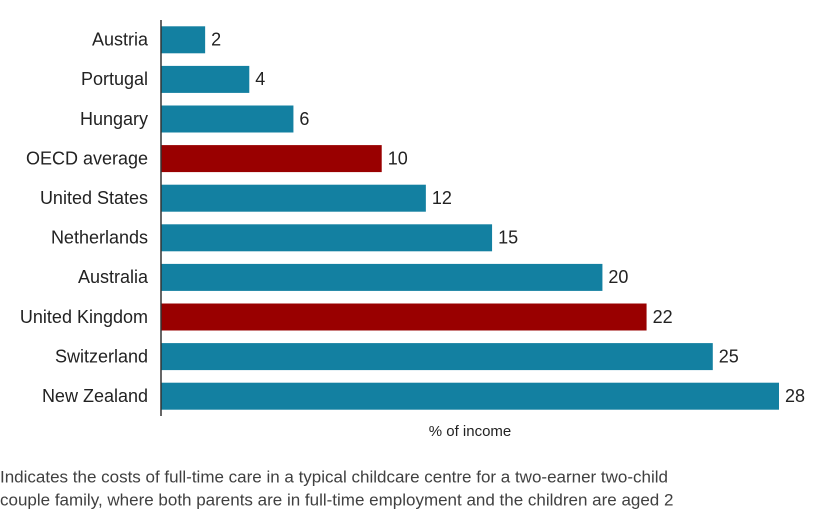 This screenshot has width=818, height=516. Describe the element at coordinates (101, 356) in the screenshot. I see `y-tick-label: Switzerland` at that location.